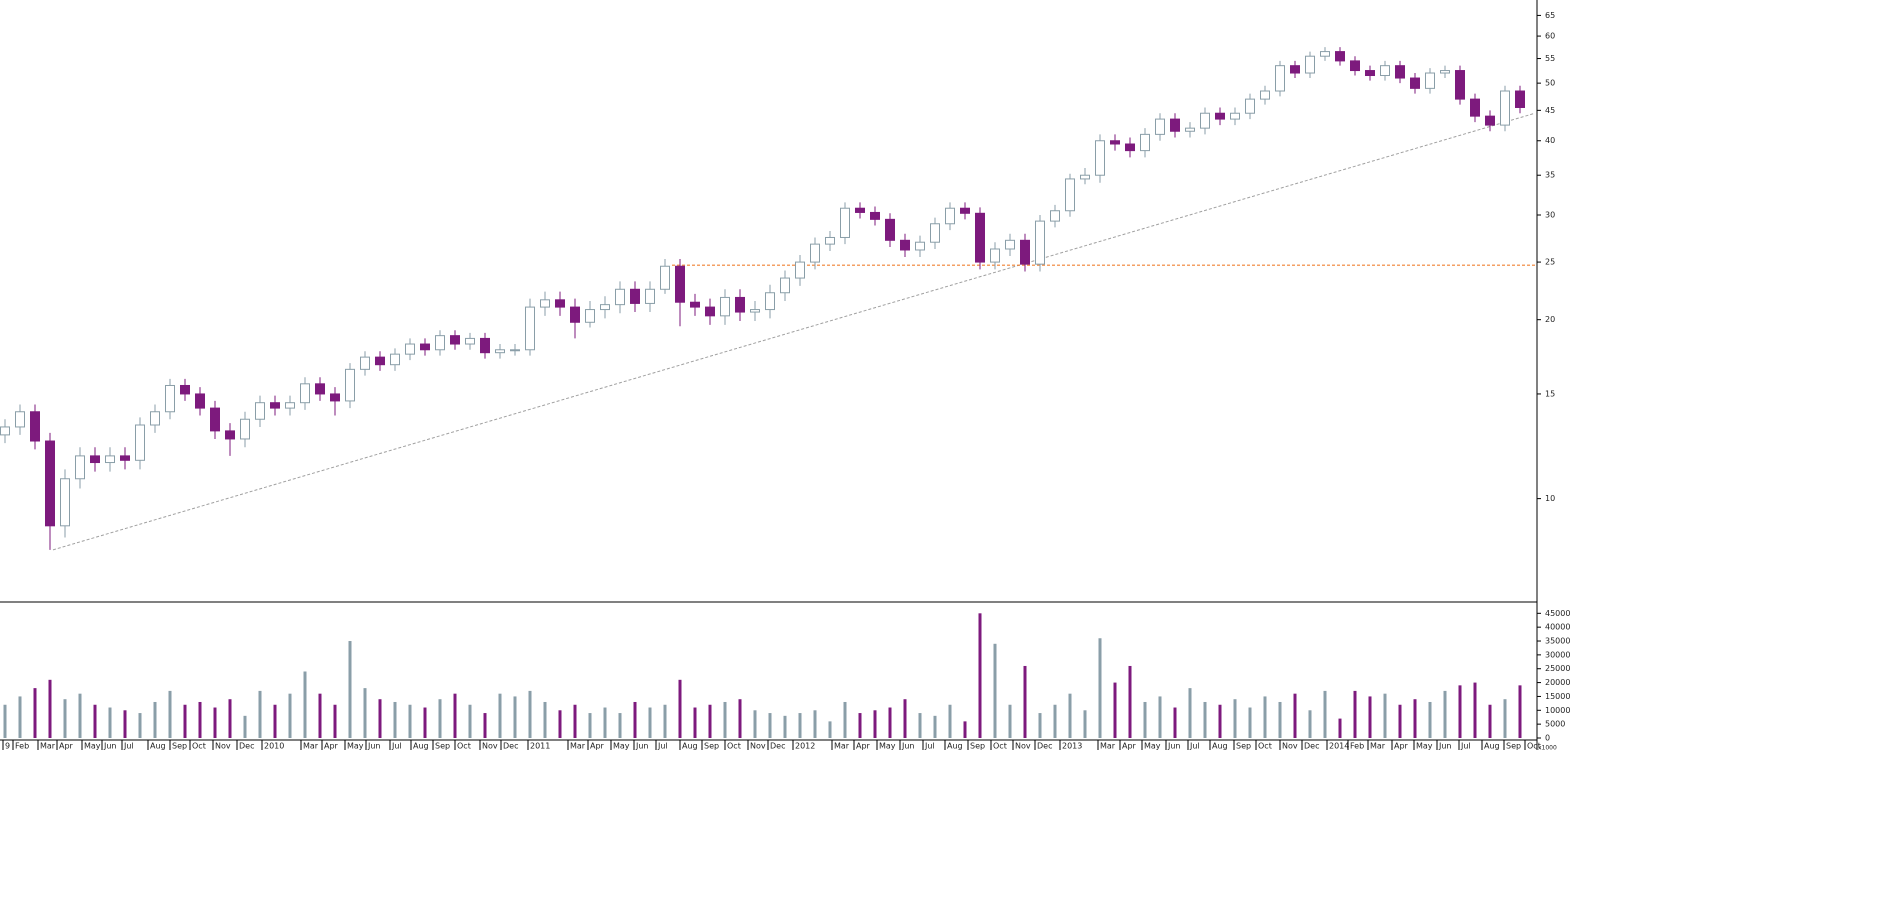  I want to click on volume-tick-label: 45000, so click(1557, 613).